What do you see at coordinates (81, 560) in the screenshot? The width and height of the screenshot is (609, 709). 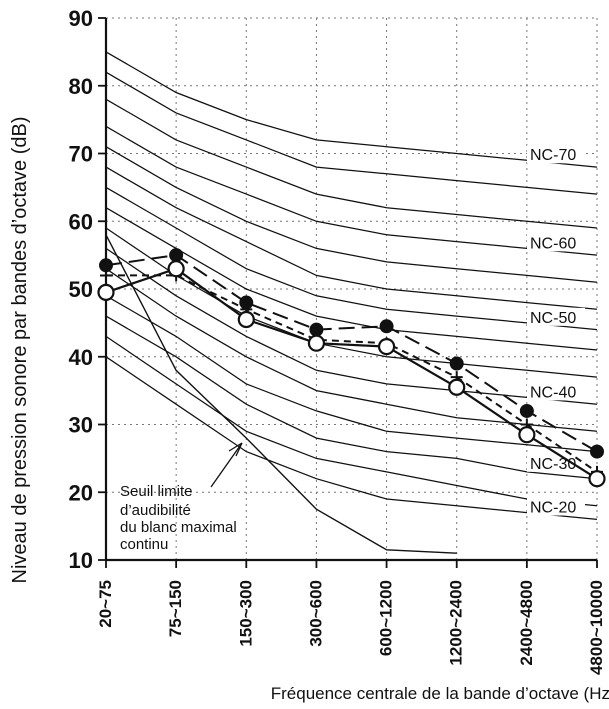 I see `y-tick-label: 10` at bounding box center [81, 560].